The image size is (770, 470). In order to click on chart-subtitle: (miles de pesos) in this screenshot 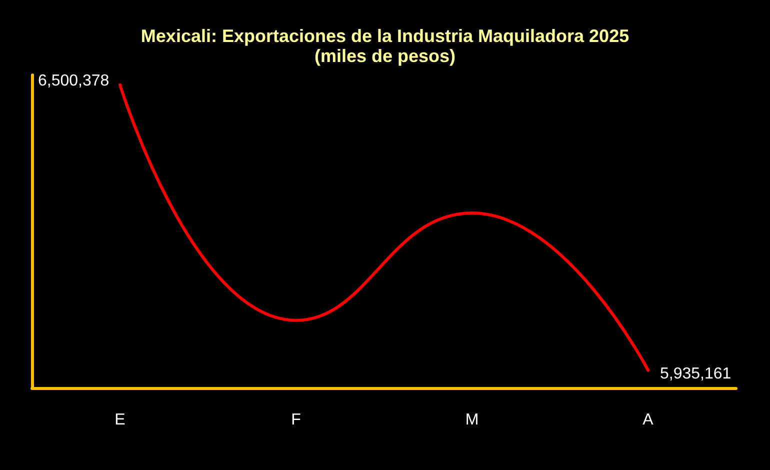, I will do `click(385, 56)`.